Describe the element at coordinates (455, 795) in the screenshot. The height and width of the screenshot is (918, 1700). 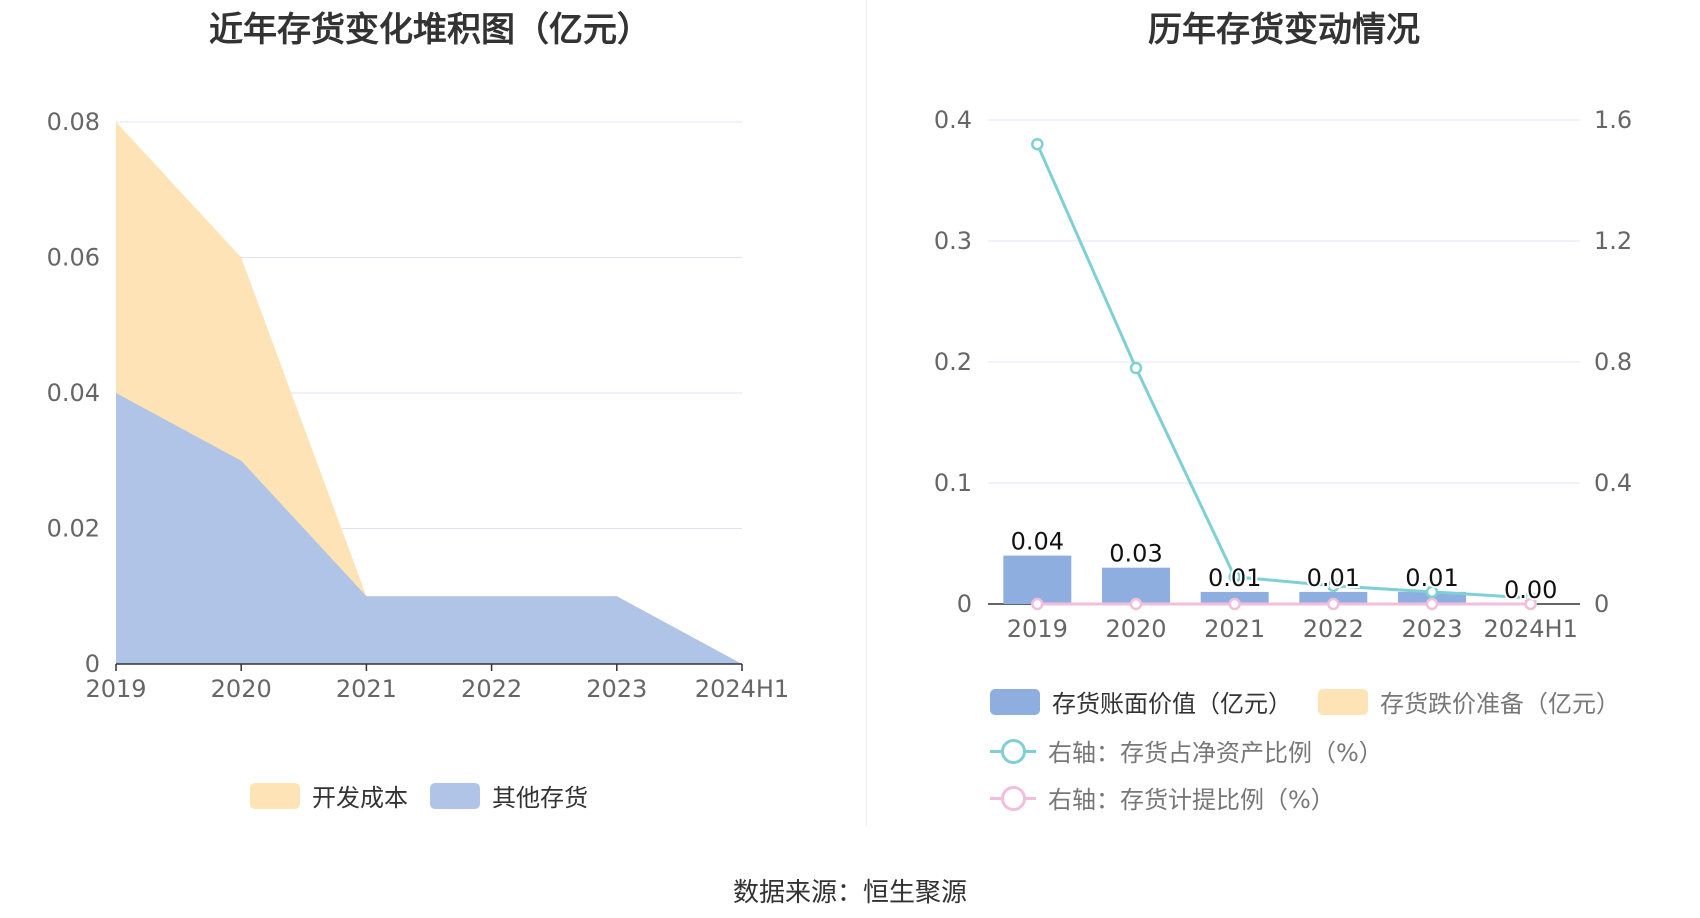
I see `legend-swatch-other` at that location.